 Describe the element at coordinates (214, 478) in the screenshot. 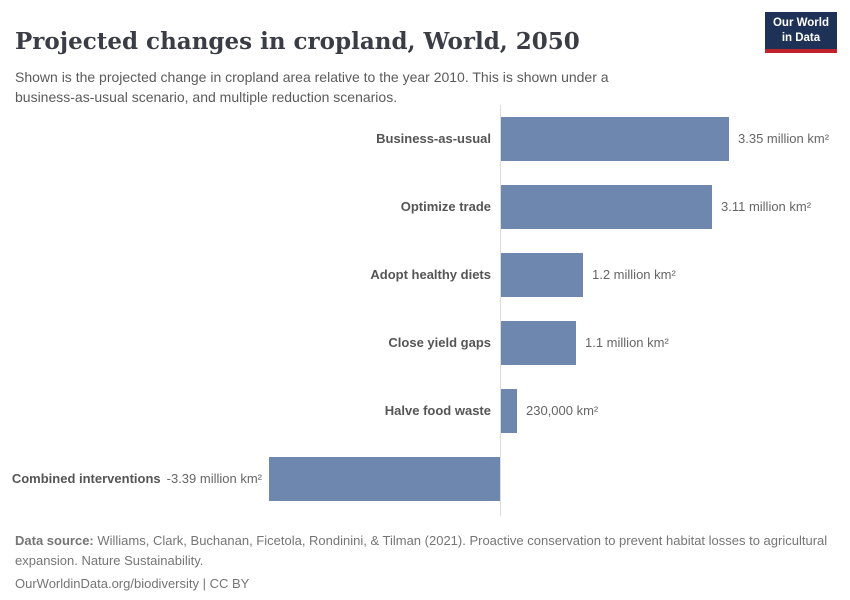

I see `bar-value-label: -3.39 million km²` at that location.